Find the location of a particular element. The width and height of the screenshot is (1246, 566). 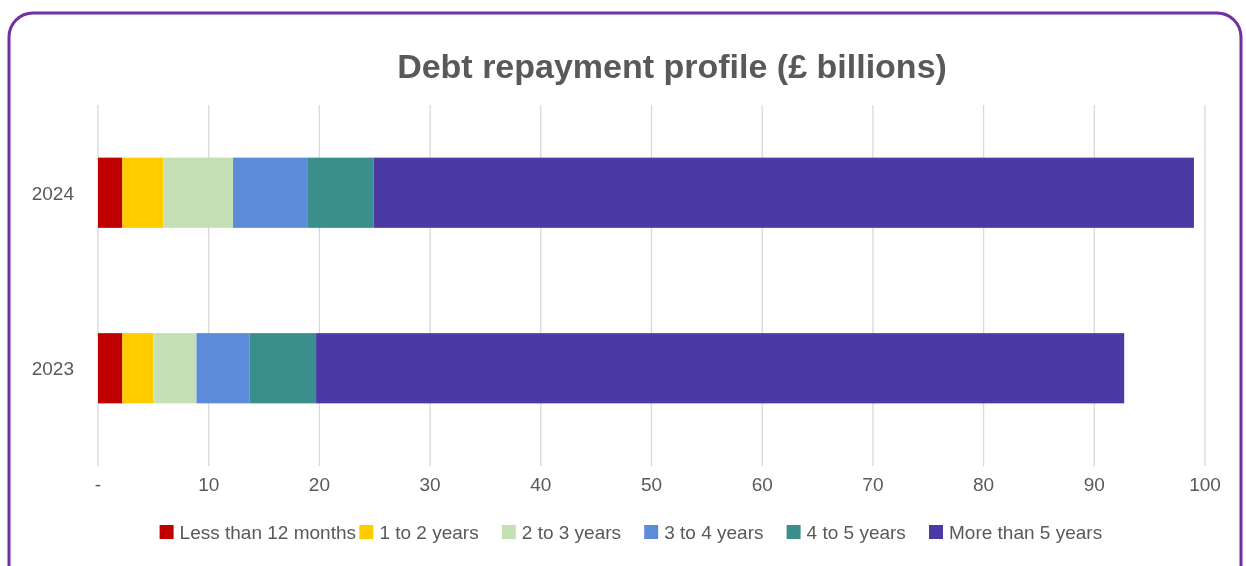

legend-label: 4 to 5 years is located at coordinates (856, 532).